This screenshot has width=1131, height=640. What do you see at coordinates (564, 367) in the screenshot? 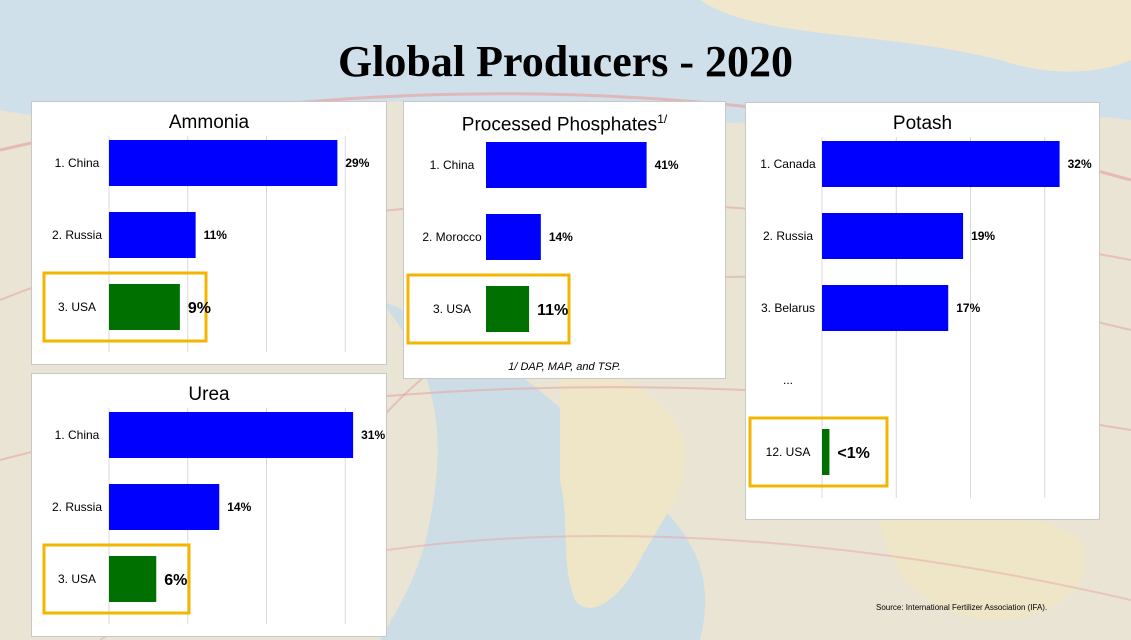
I see `chart-footnote: 1/ DAP, MAP, and TSP.` at bounding box center [564, 367].